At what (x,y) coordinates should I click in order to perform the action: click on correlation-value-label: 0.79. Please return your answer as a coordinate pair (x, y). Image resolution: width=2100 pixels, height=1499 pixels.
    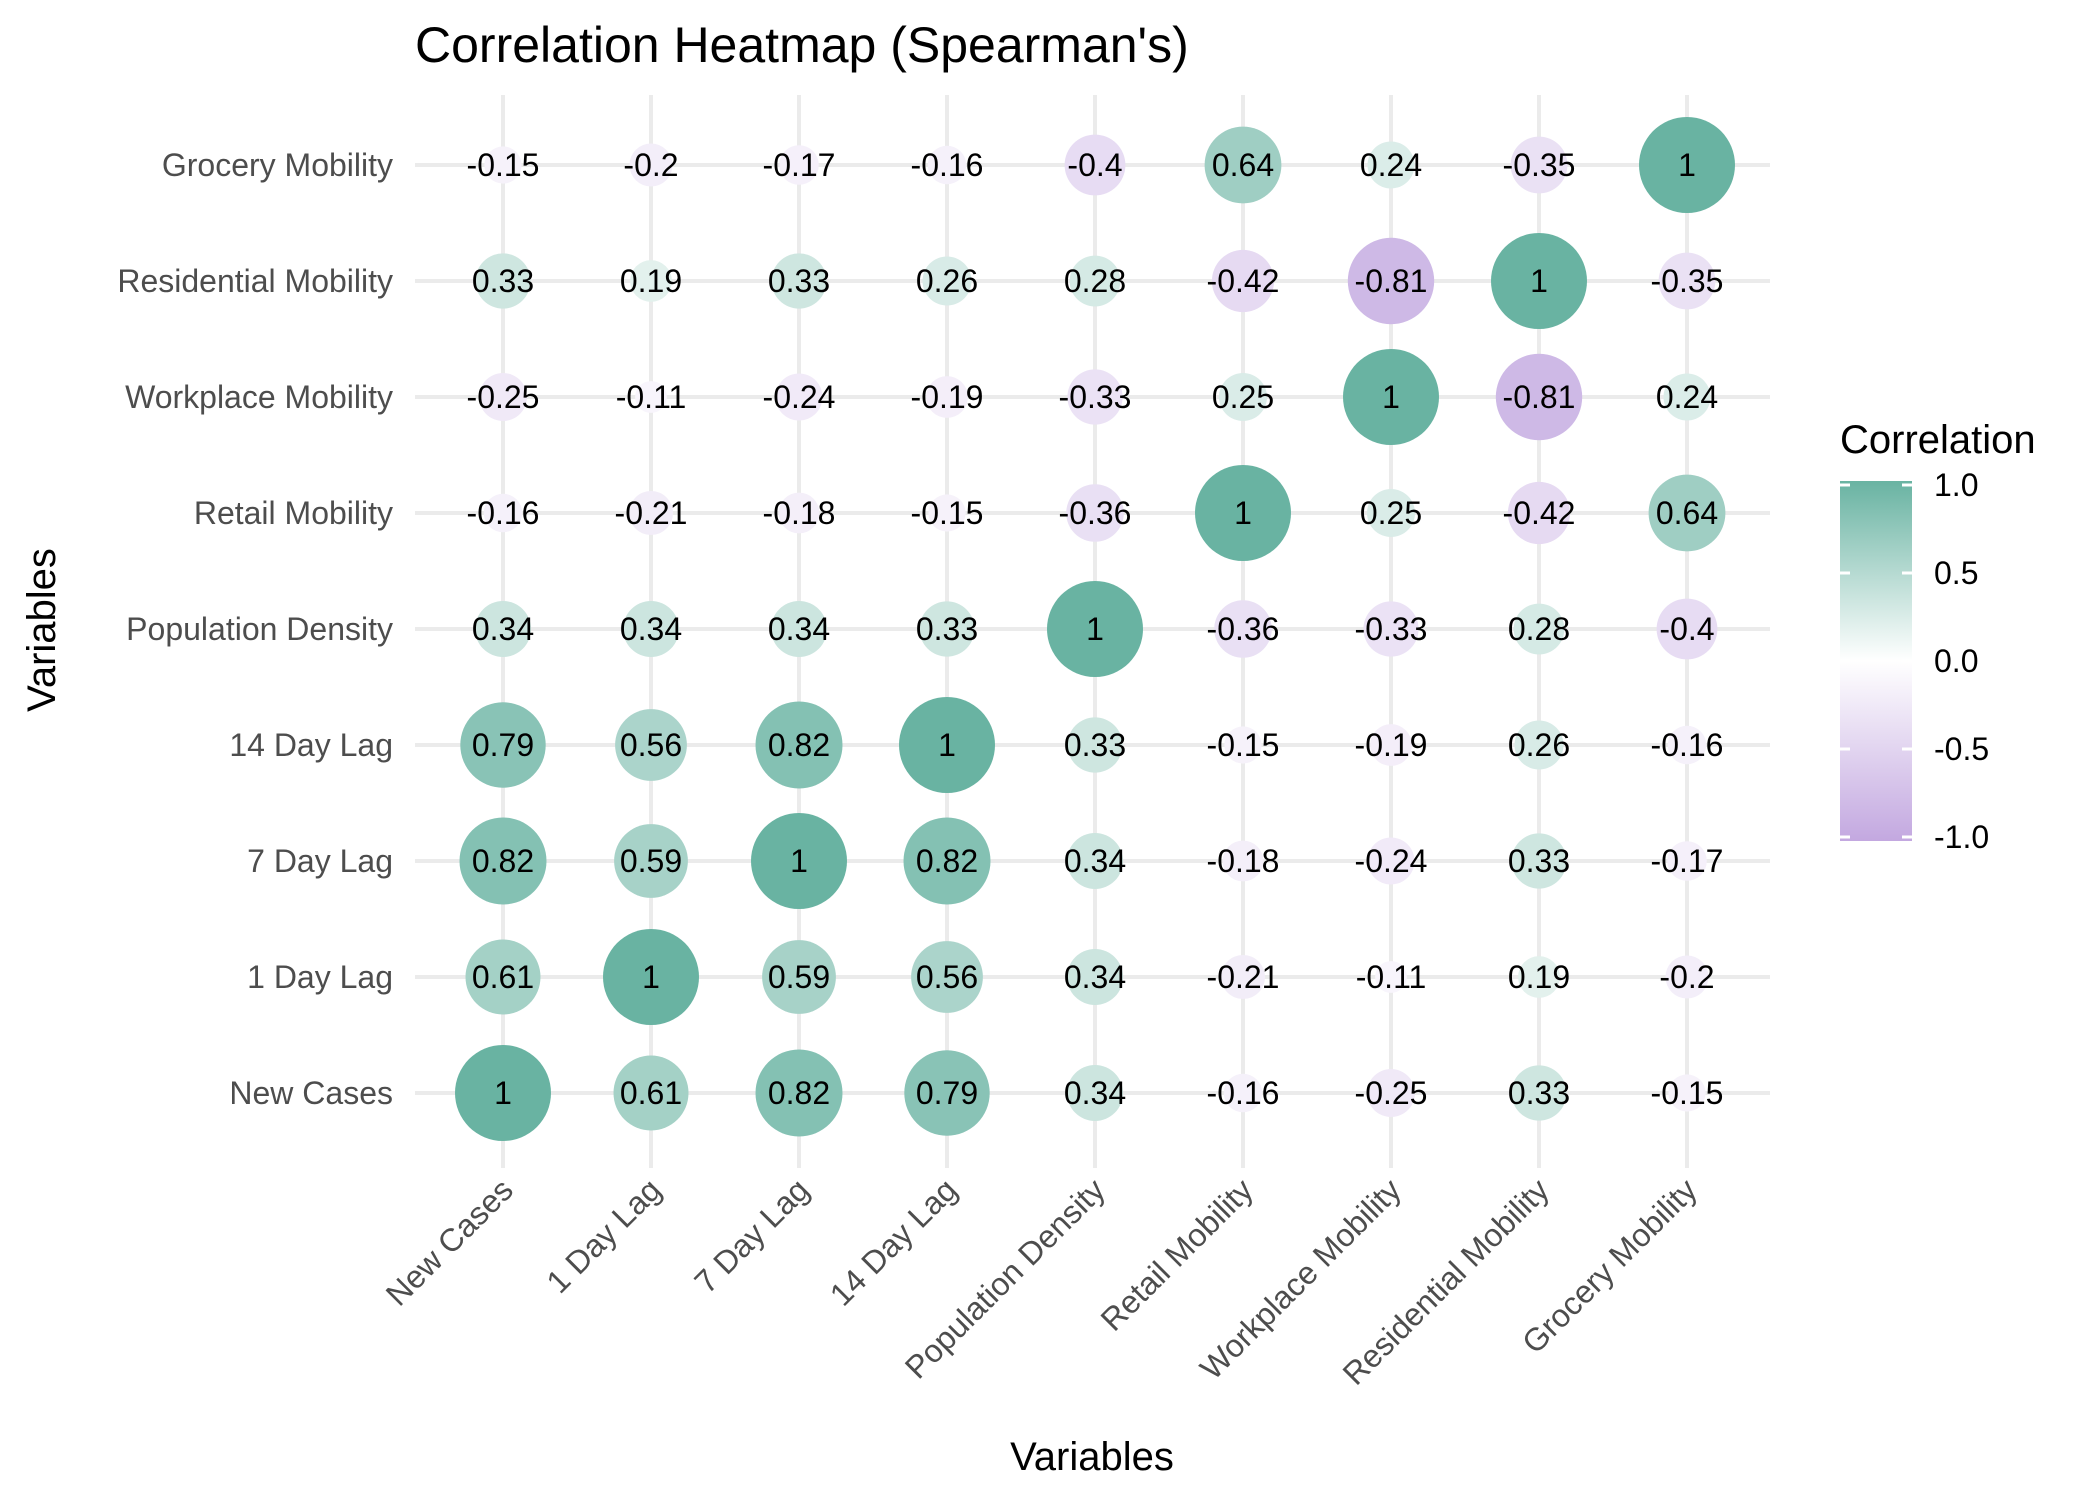
    Looking at the image, I should click on (947, 1093).